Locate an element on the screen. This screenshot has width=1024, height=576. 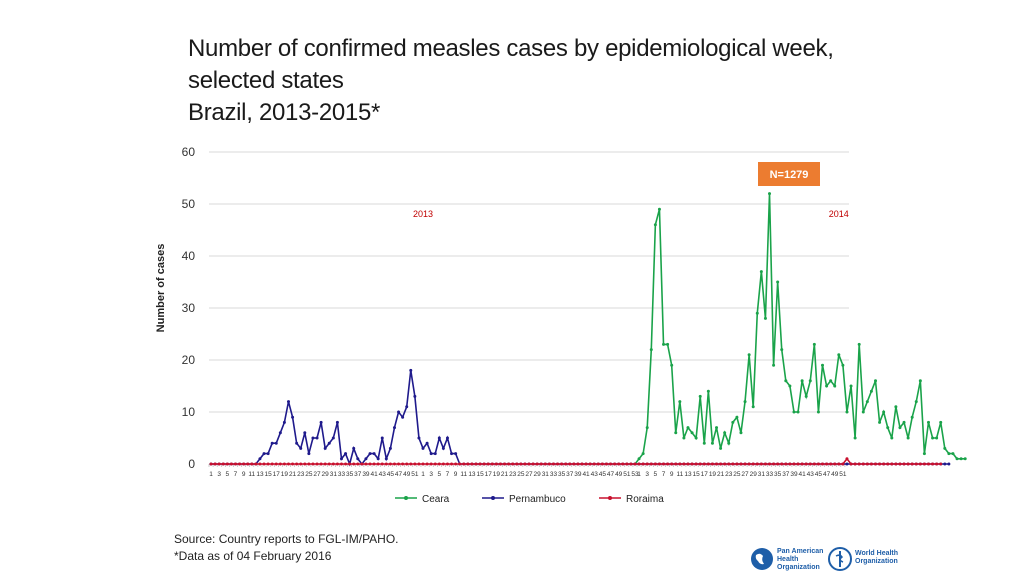
x-tick-label: 31 is located at coordinates (546, 474).